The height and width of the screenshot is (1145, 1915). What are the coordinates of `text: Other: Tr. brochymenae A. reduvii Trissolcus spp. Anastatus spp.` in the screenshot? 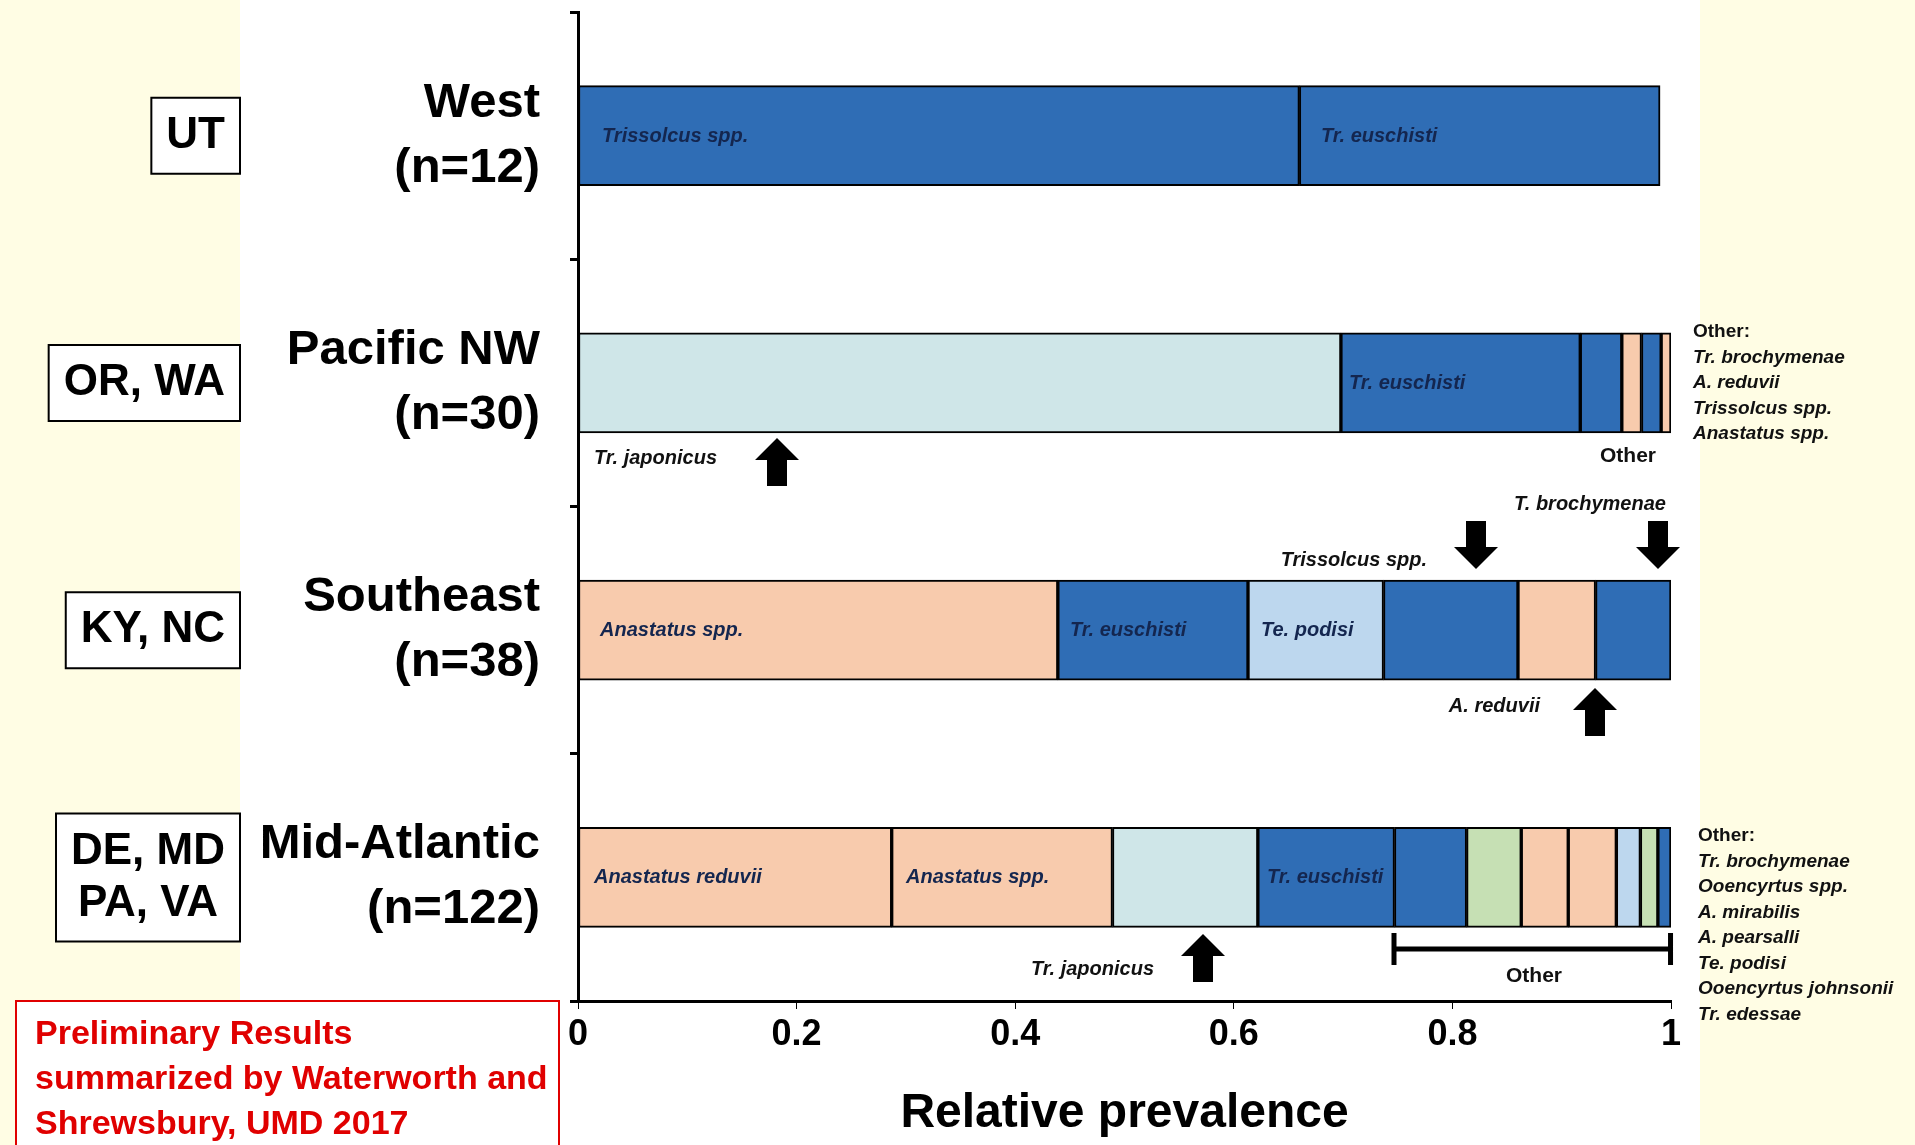 It's located at (1769, 382).